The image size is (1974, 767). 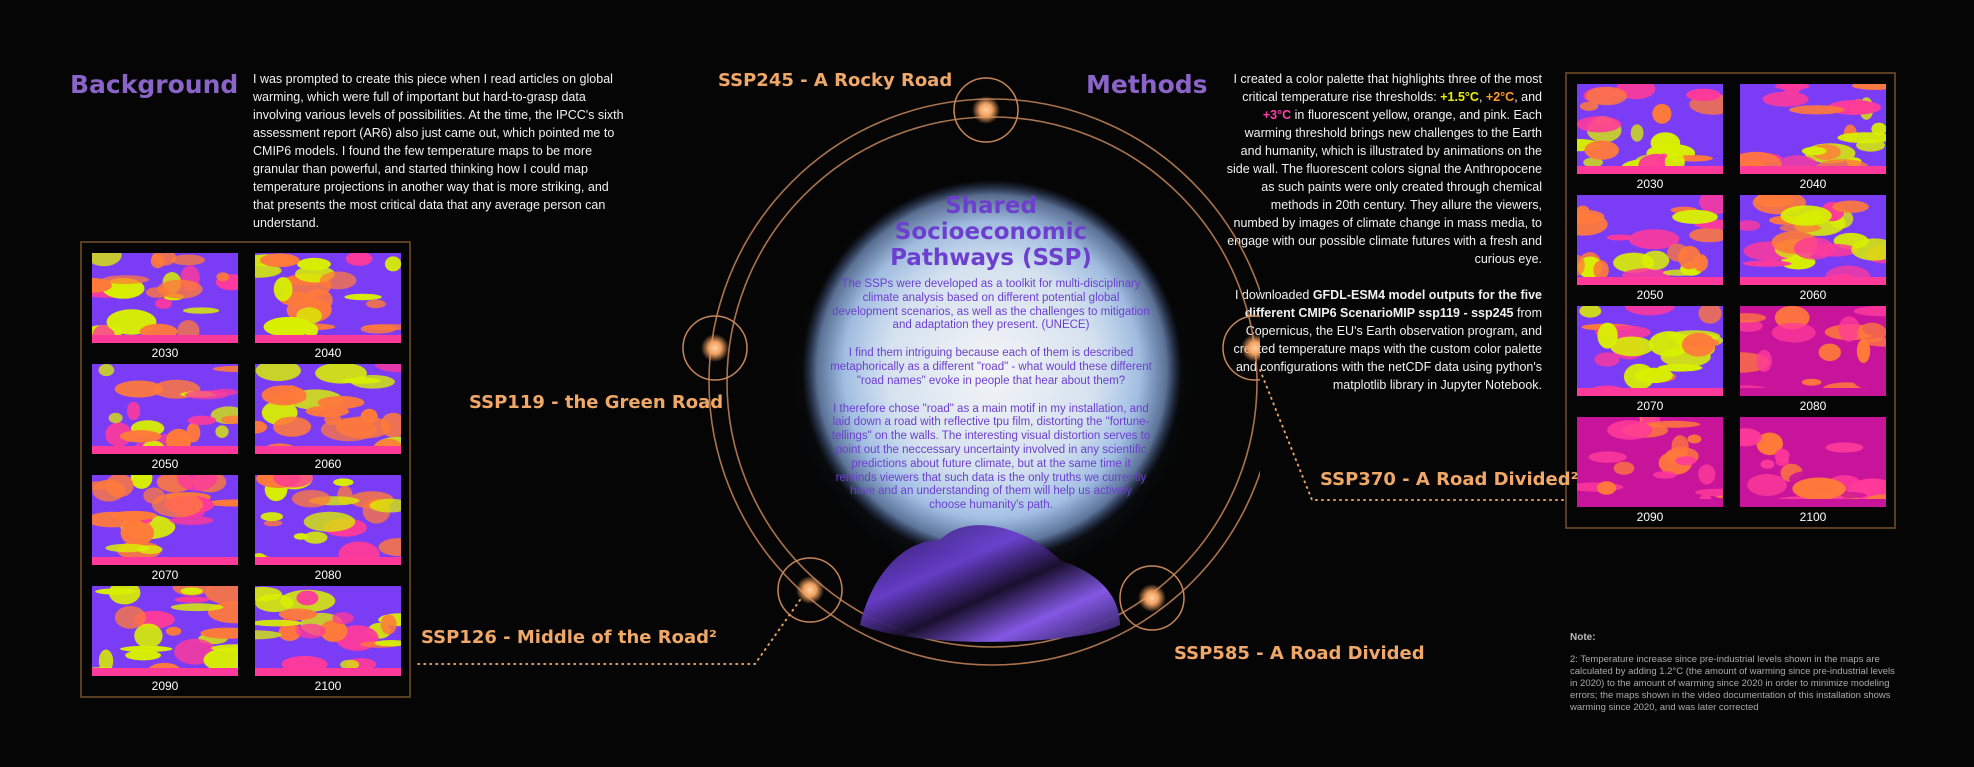 What do you see at coordinates (154, 84) in the screenshot?
I see `background-heading: Background` at bounding box center [154, 84].